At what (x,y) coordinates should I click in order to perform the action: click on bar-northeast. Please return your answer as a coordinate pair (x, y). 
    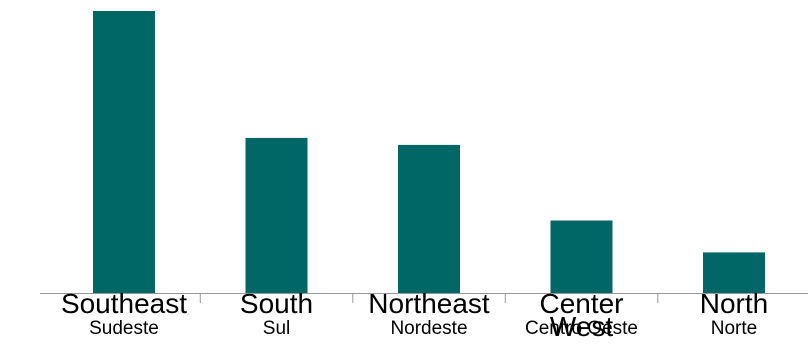
    Looking at the image, I should click on (429, 218).